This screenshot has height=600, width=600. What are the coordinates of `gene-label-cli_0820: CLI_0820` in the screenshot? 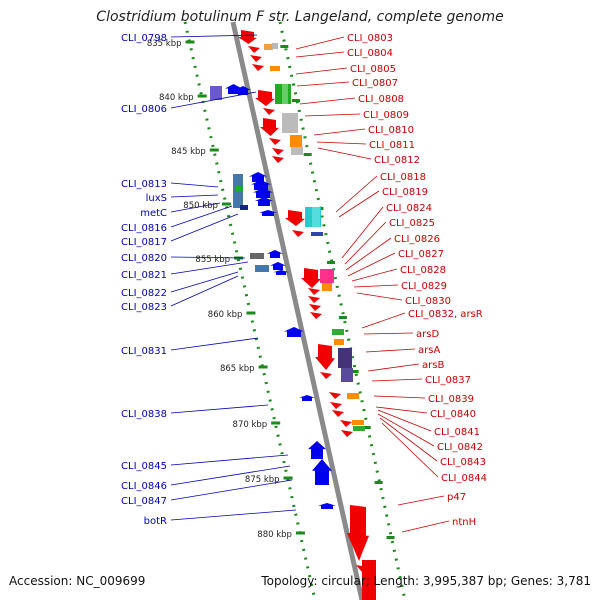 It's located at (144, 258).